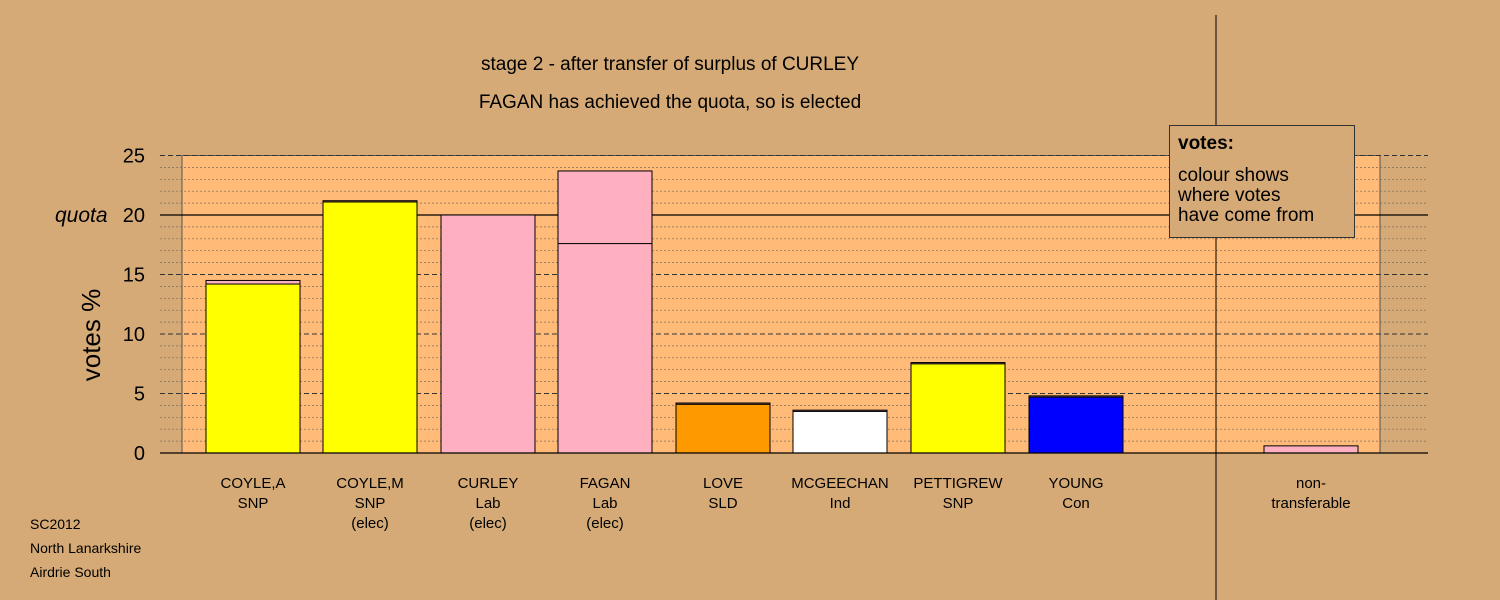  What do you see at coordinates (134, 157) in the screenshot?
I see `y-tick-label: 25` at bounding box center [134, 157].